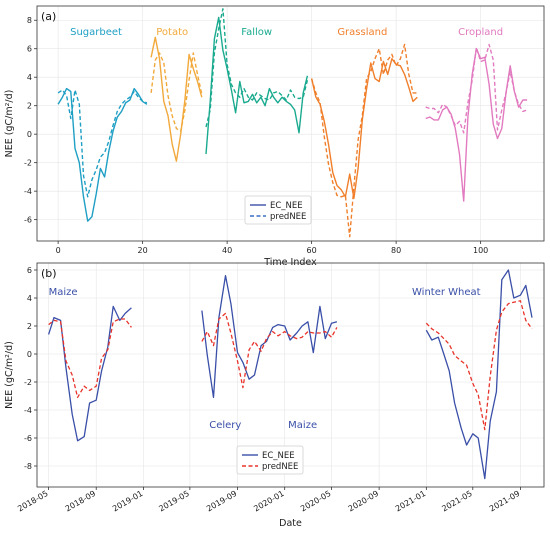 The image size is (550, 535). What do you see at coordinates (257, 68) in the screenshot?
I see `series-pred-nee-fallow` at bounding box center [257, 68].